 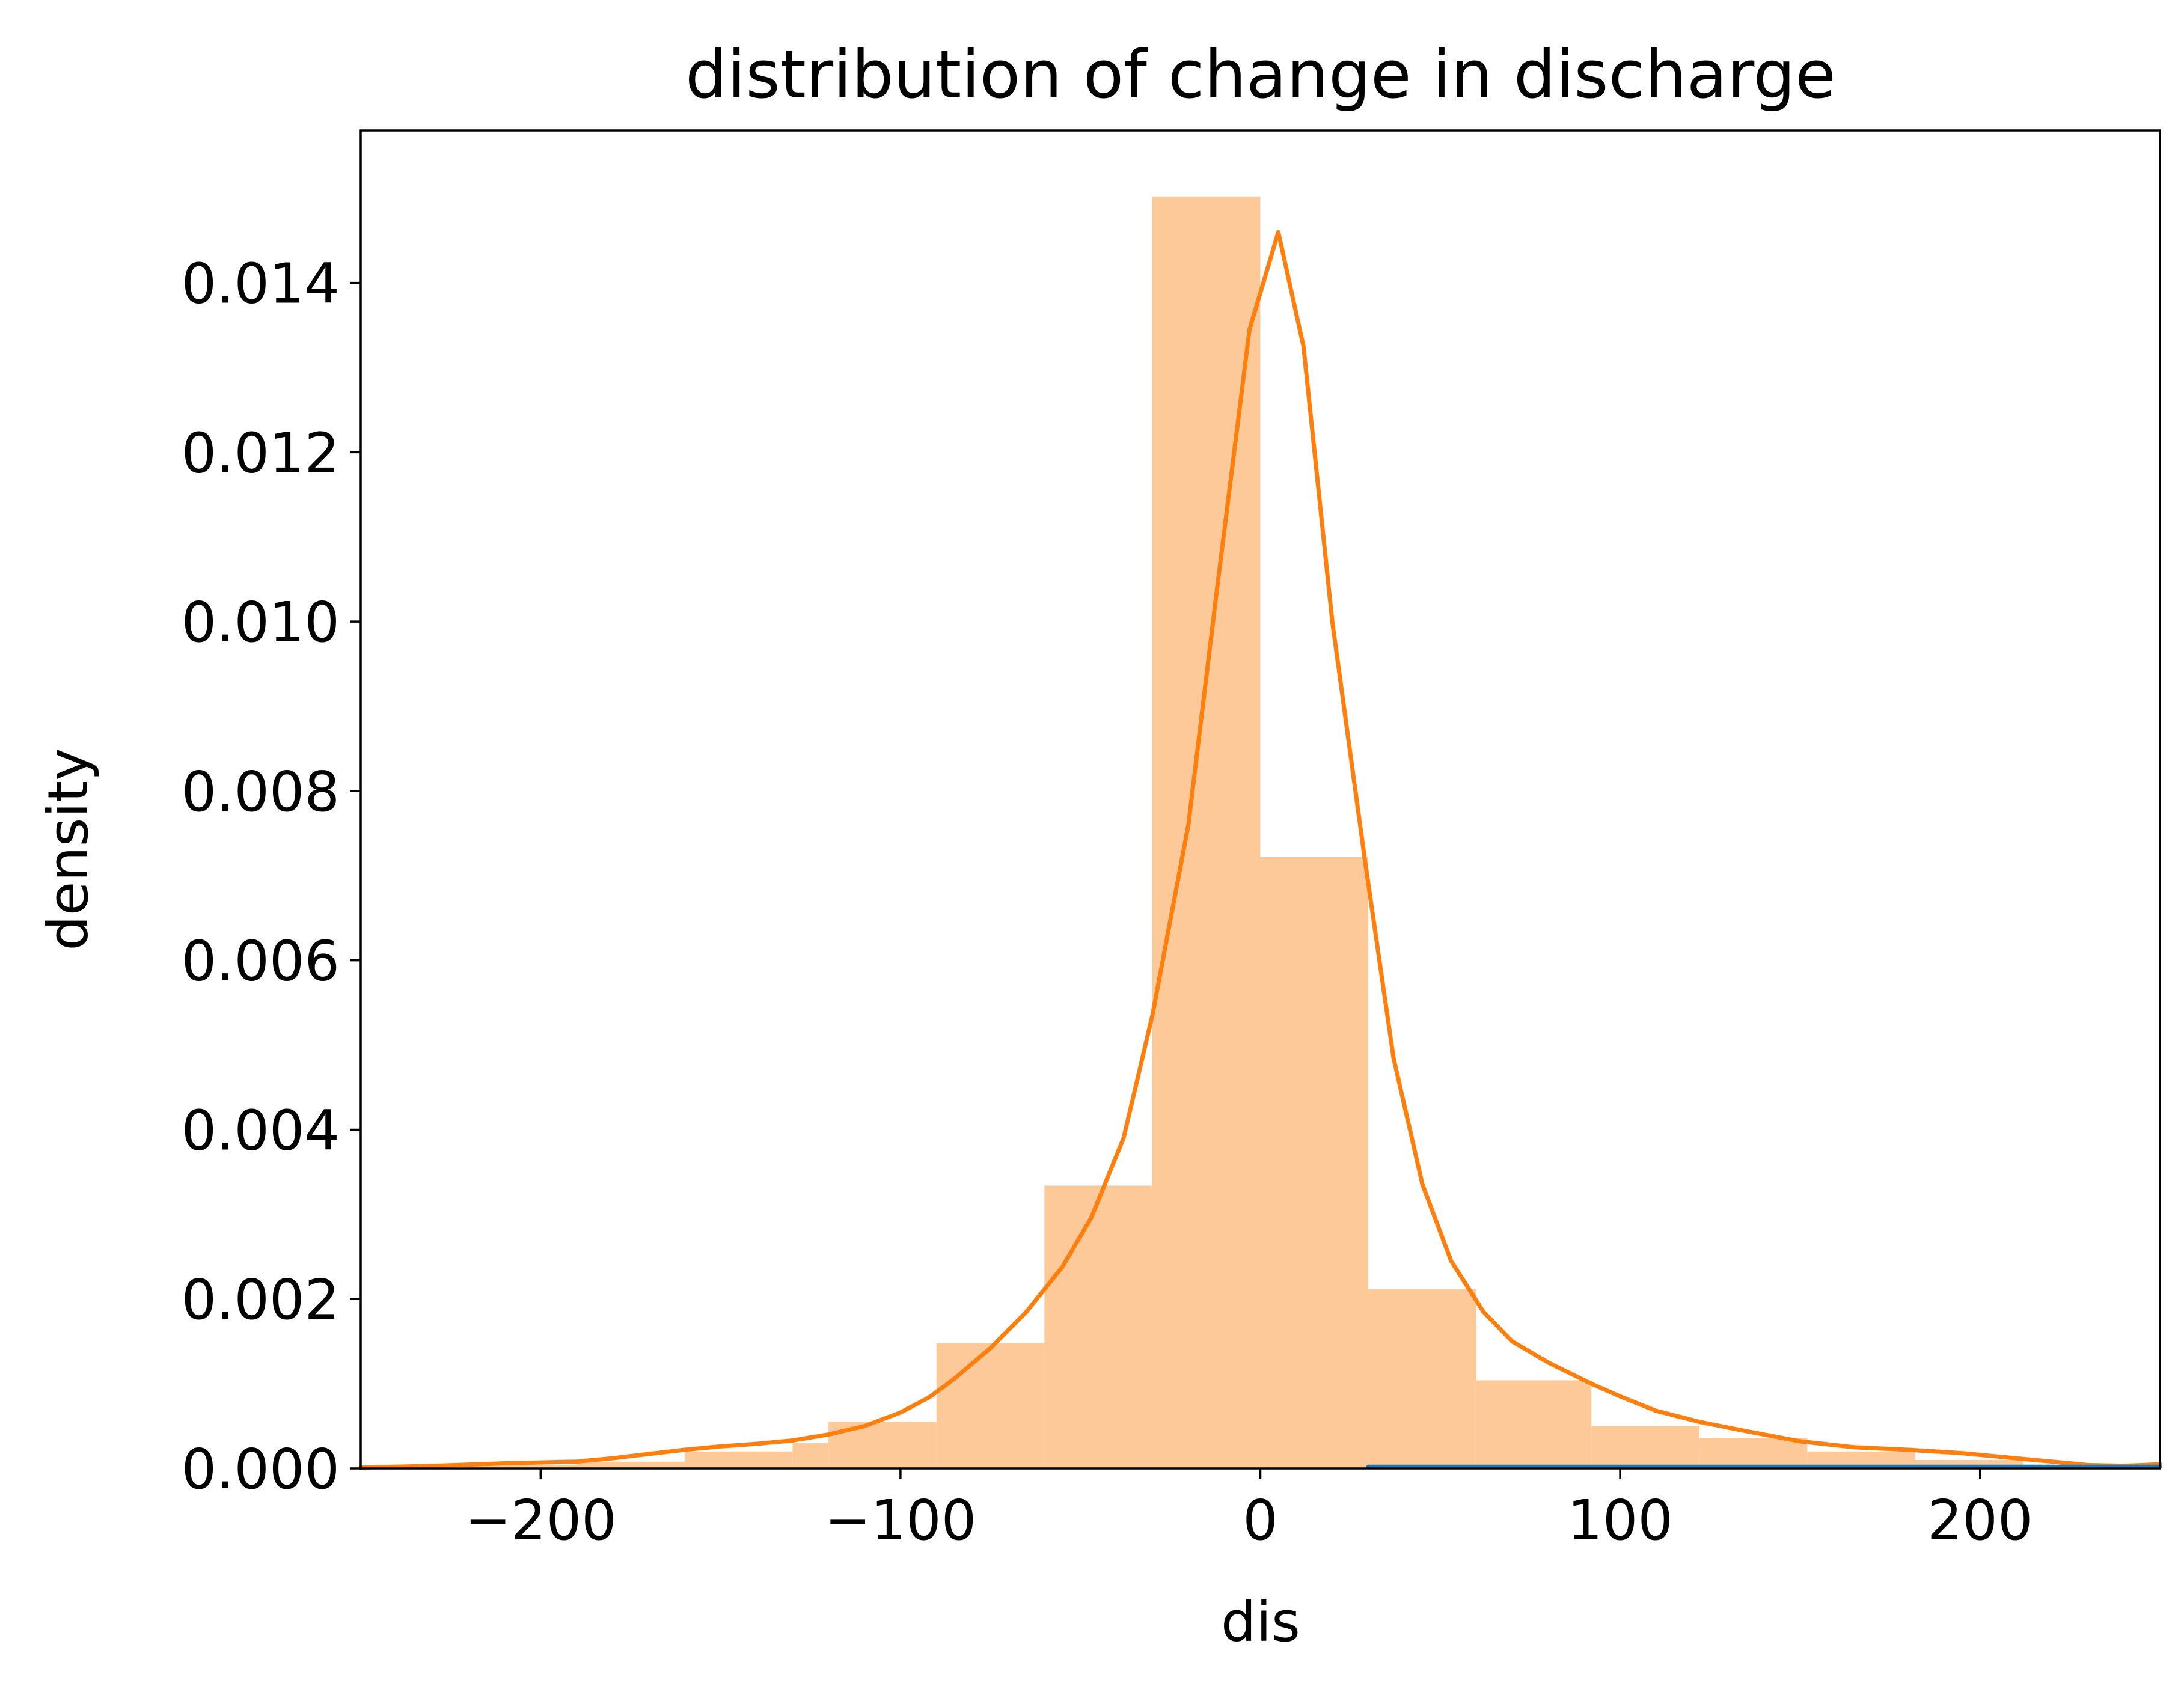 What do you see at coordinates (1620, 1520) in the screenshot?
I see `x-tick-label: 100` at bounding box center [1620, 1520].